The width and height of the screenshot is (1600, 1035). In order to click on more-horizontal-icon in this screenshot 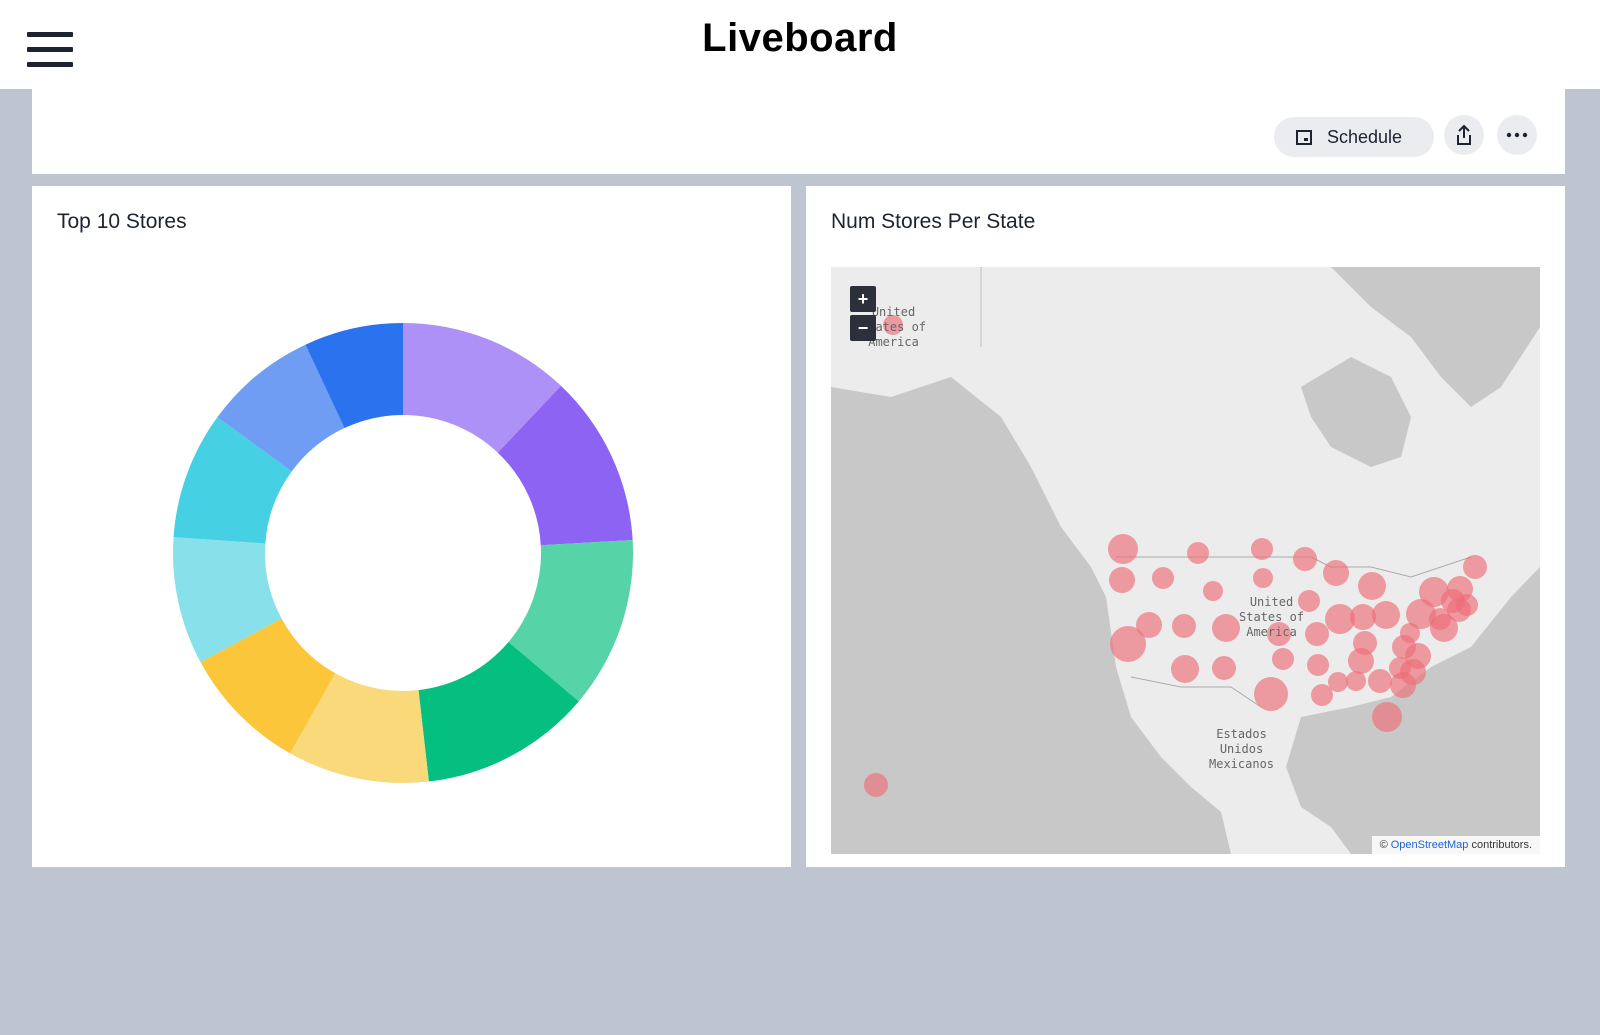, I will do `click(1517, 135)`.